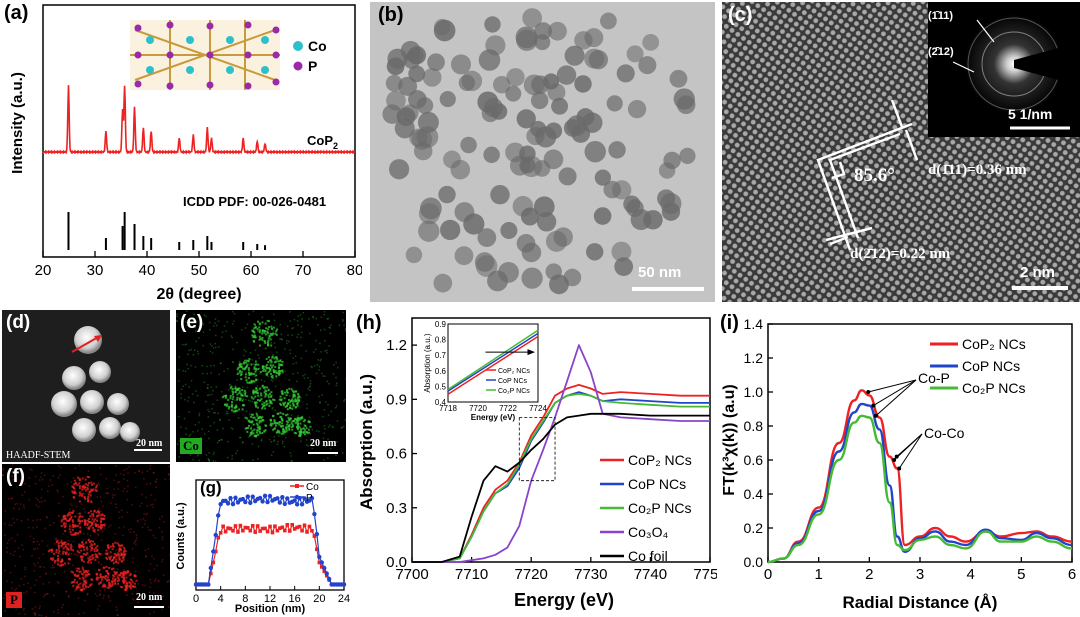 This screenshot has height=617, width=1080. Describe the element at coordinates (149, 443) in the screenshot. I see `haadf-scale-label: 20 nm` at that location.